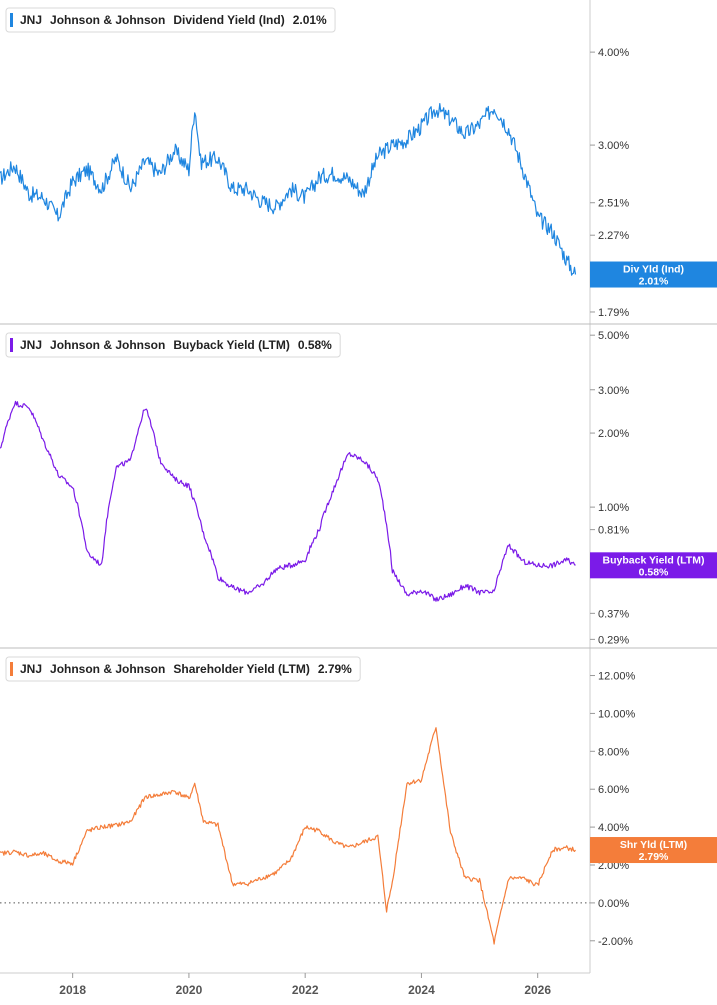 This screenshot has height=1005, width=717. I want to click on y-tick-label: 2.51%, so click(613, 204).